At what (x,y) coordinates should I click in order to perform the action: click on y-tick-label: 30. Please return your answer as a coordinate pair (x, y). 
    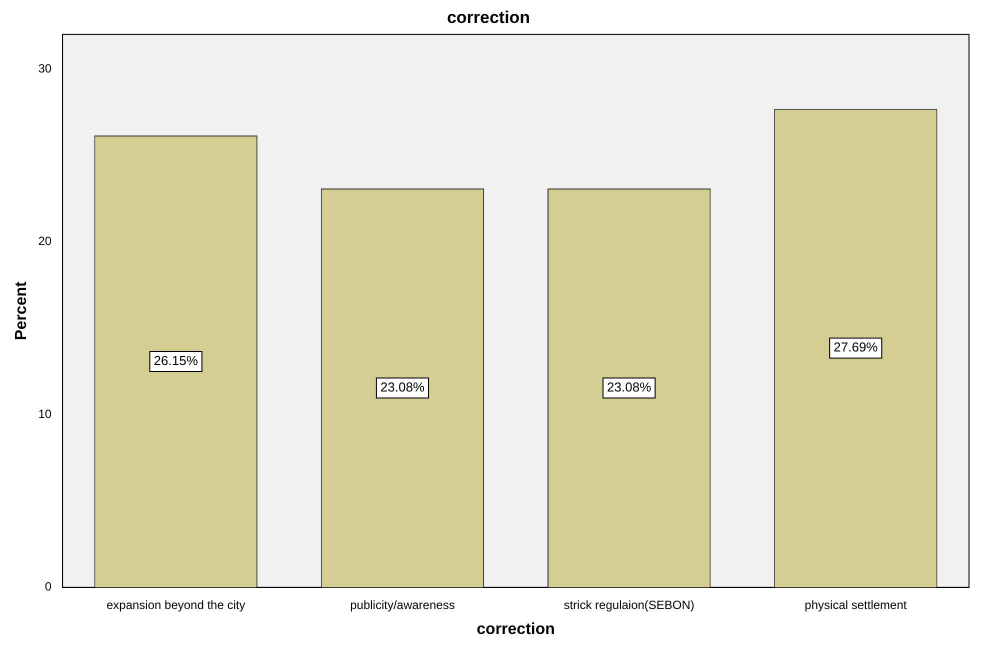
    Looking at the image, I should click on (45, 68).